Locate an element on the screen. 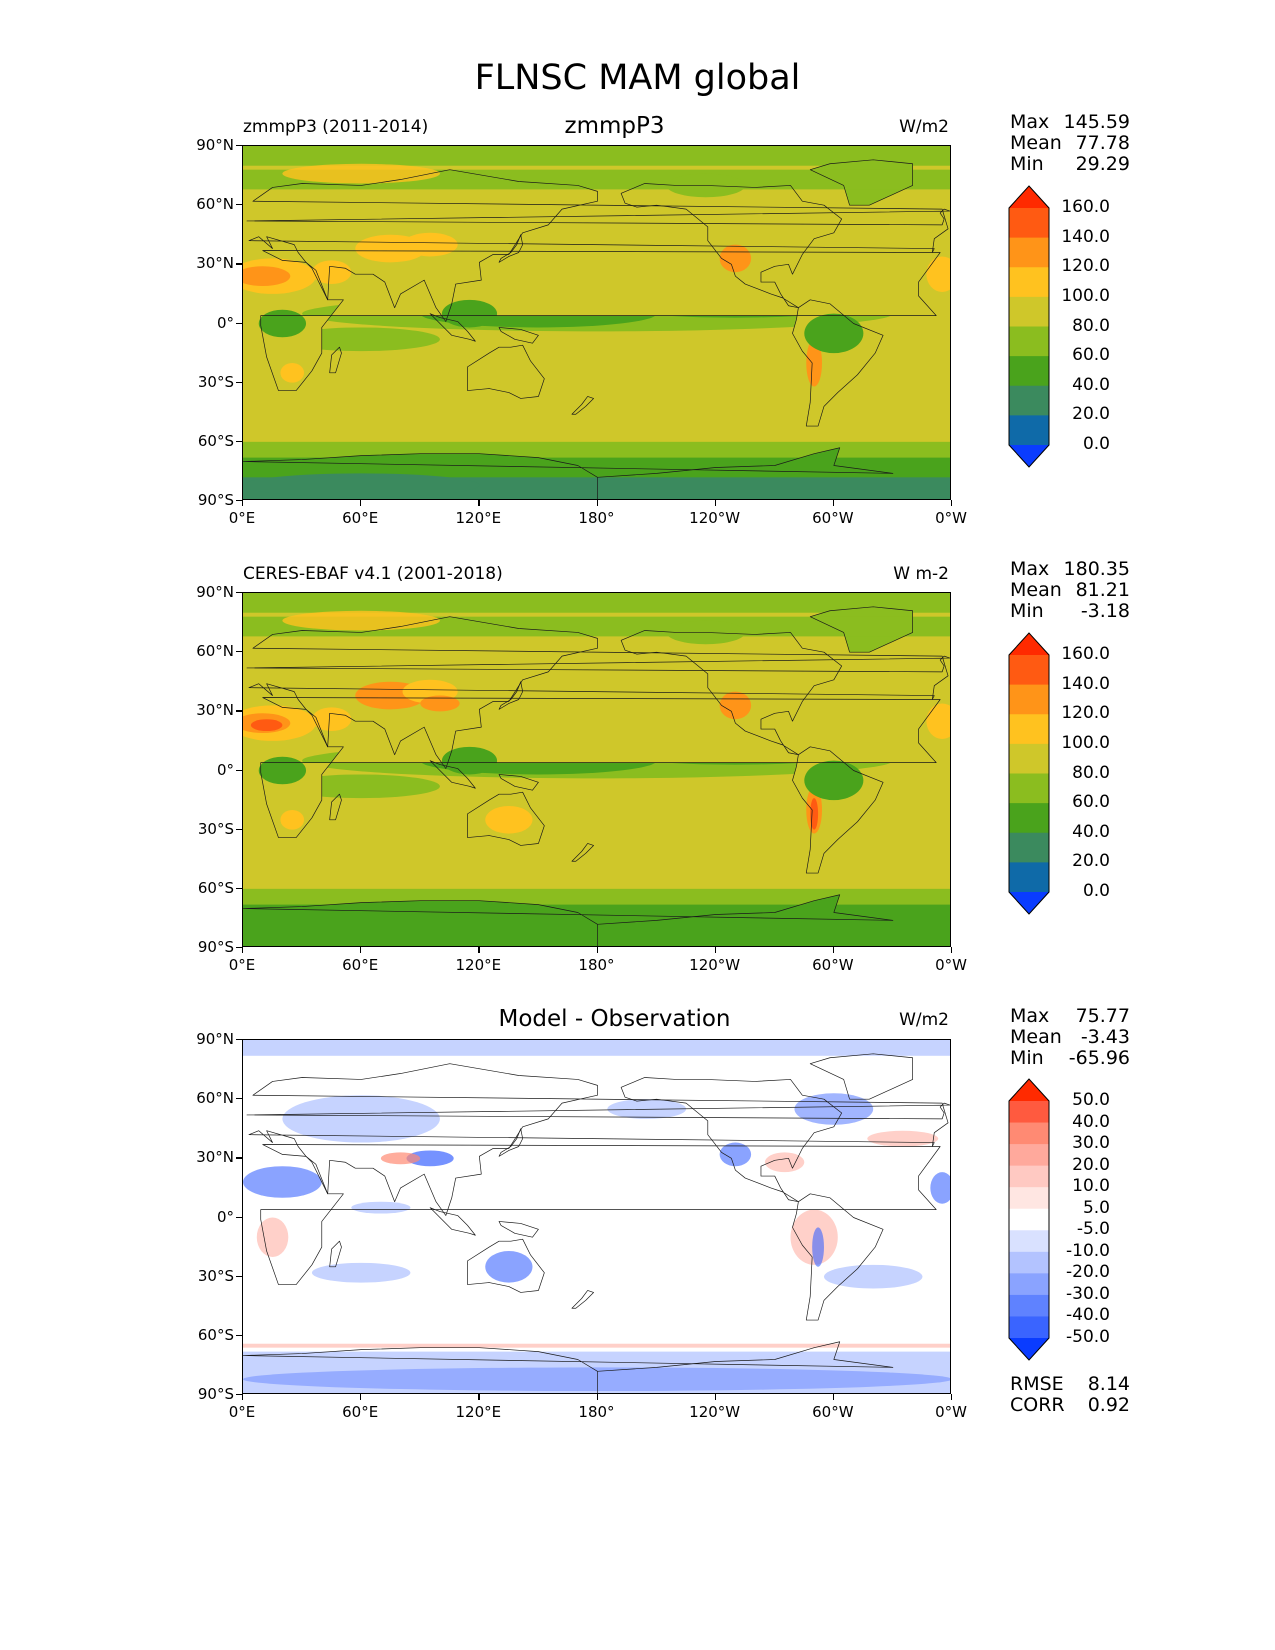 The image size is (1275, 1650). panel-units: W m-2 is located at coordinates (921, 574).